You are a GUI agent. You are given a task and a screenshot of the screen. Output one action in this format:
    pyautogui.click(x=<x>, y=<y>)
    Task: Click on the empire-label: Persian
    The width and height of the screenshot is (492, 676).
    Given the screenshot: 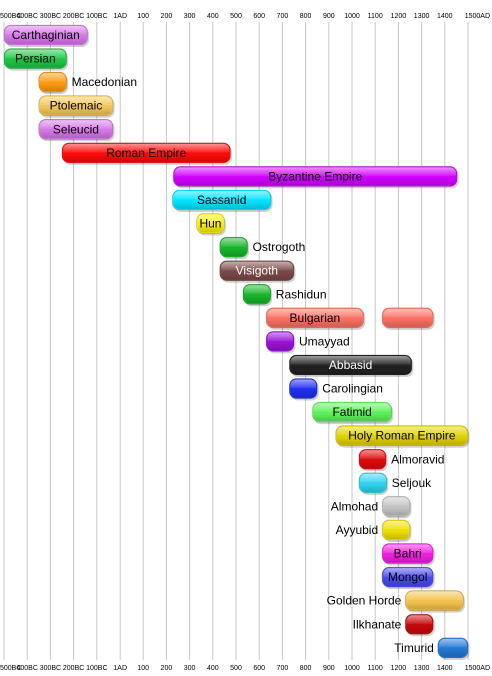 What is the action you would take?
    pyautogui.click(x=35, y=59)
    